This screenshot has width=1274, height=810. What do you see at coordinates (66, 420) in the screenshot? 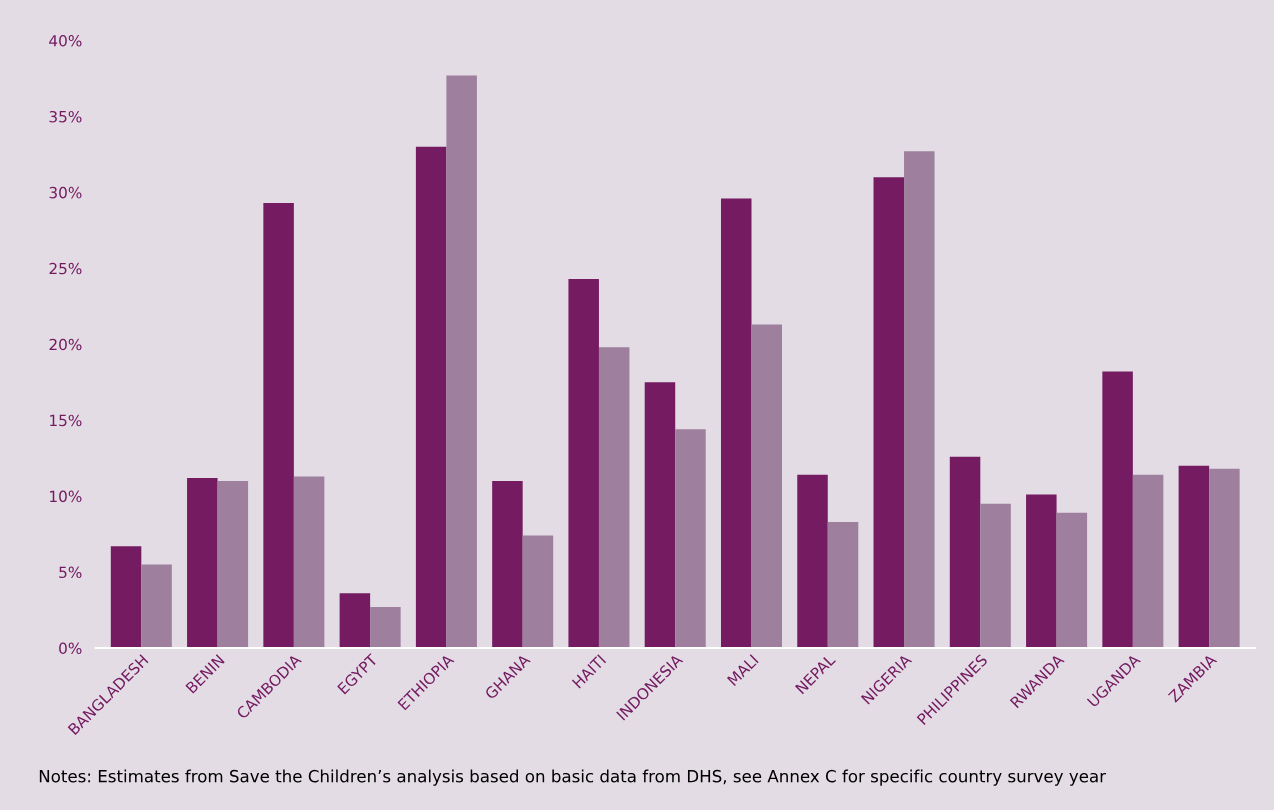
I see `y-tick-label: 15%` at bounding box center [66, 420].